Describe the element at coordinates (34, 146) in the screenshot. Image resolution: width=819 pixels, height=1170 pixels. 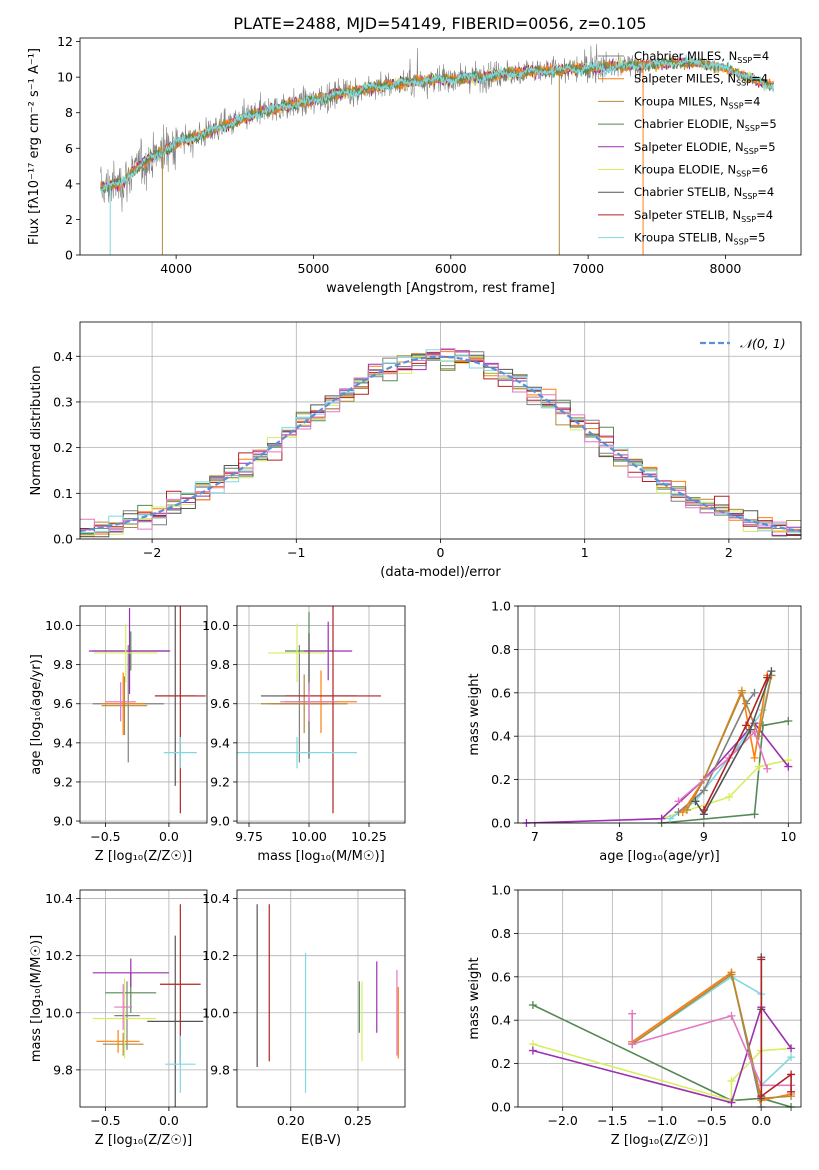
I see `y-axis-label: Flux [fλ10⁻¹⁷ erg cm⁻² s⁻¹ A⁻¹]` at that location.